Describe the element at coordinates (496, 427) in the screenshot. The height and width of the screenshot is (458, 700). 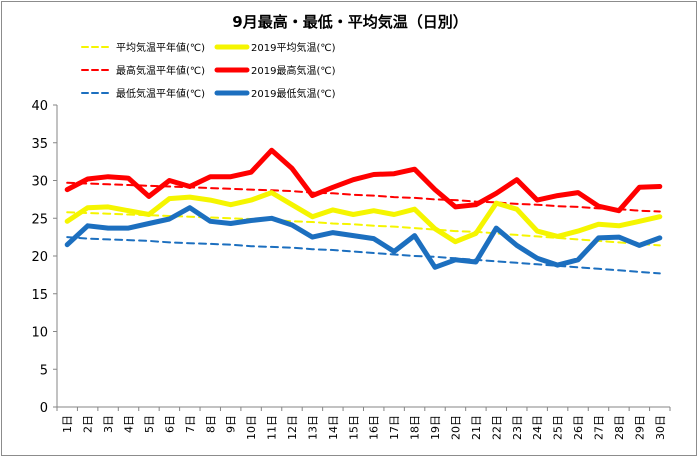
I see `x-tick-label: 22日` at that location.